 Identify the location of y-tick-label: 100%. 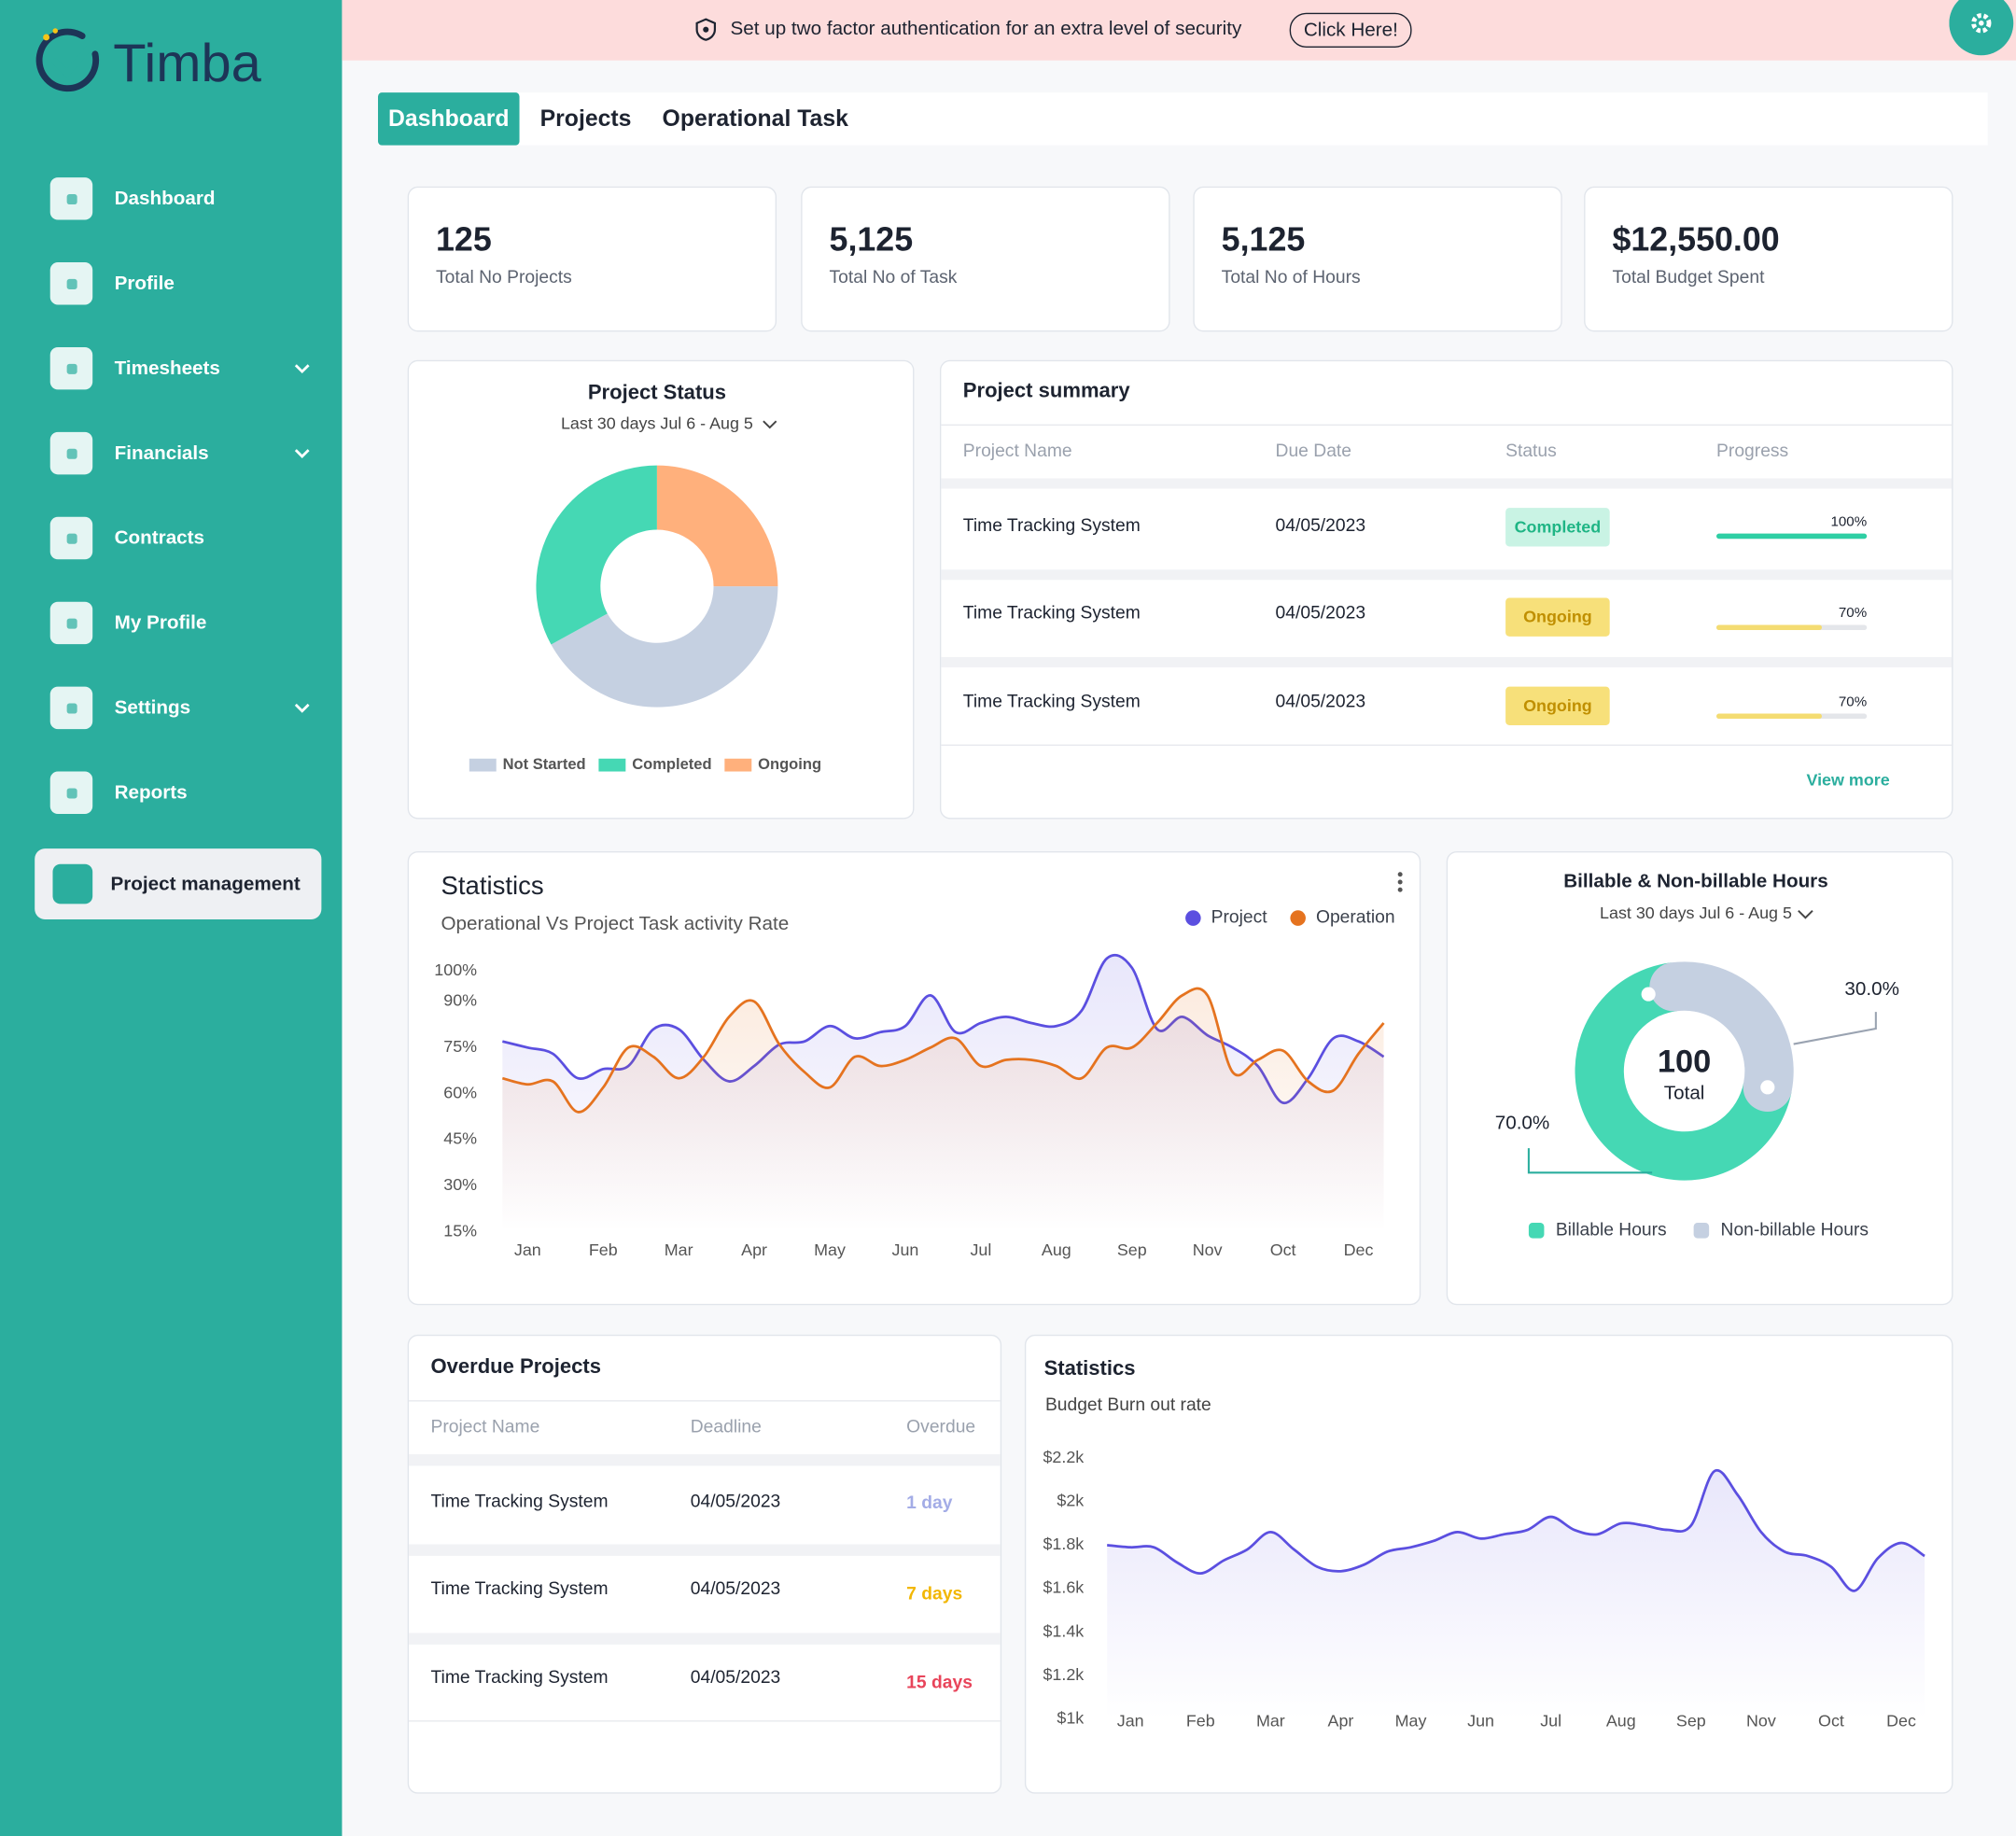
(455, 970).